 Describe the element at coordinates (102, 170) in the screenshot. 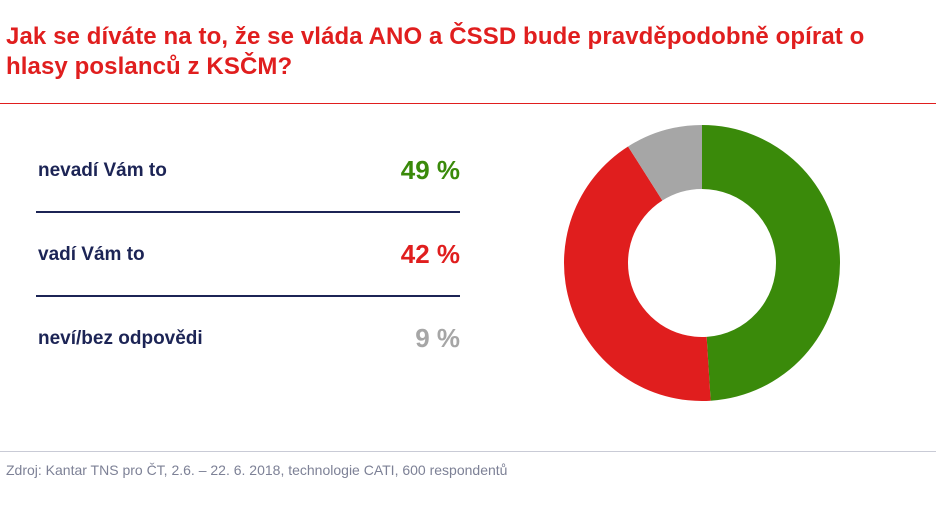

I see `row-label-nevadi: nevadí Vám to` at that location.